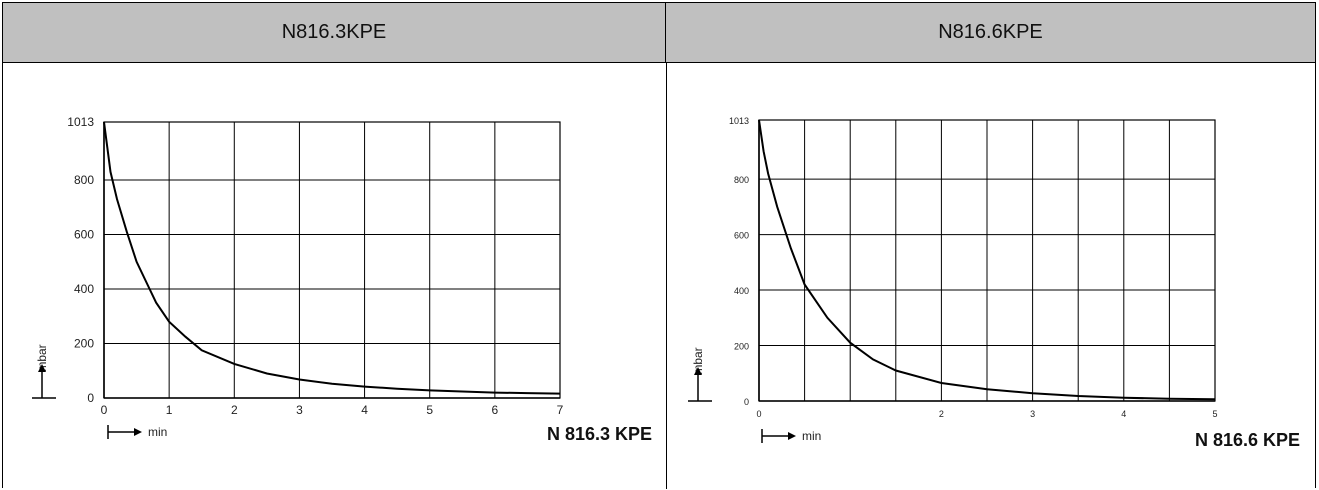 This screenshot has width=1319, height=490. I want to click on x-tick-label: 1, so click(169, 410).